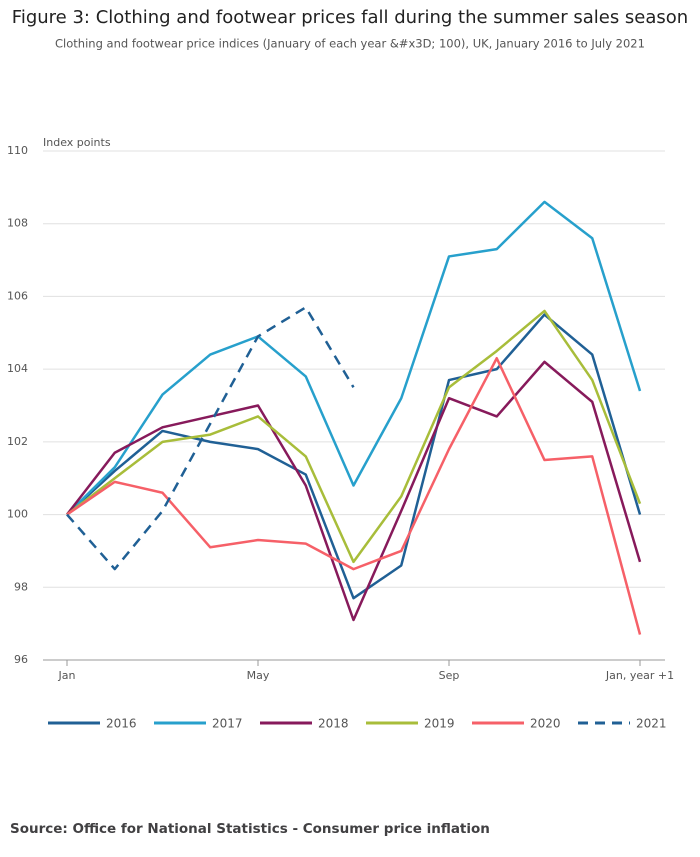  What do you see at coordinates (17, 295) in the screenshot?
I see `y-tick-label: 106` at bounding box center [17, 295].